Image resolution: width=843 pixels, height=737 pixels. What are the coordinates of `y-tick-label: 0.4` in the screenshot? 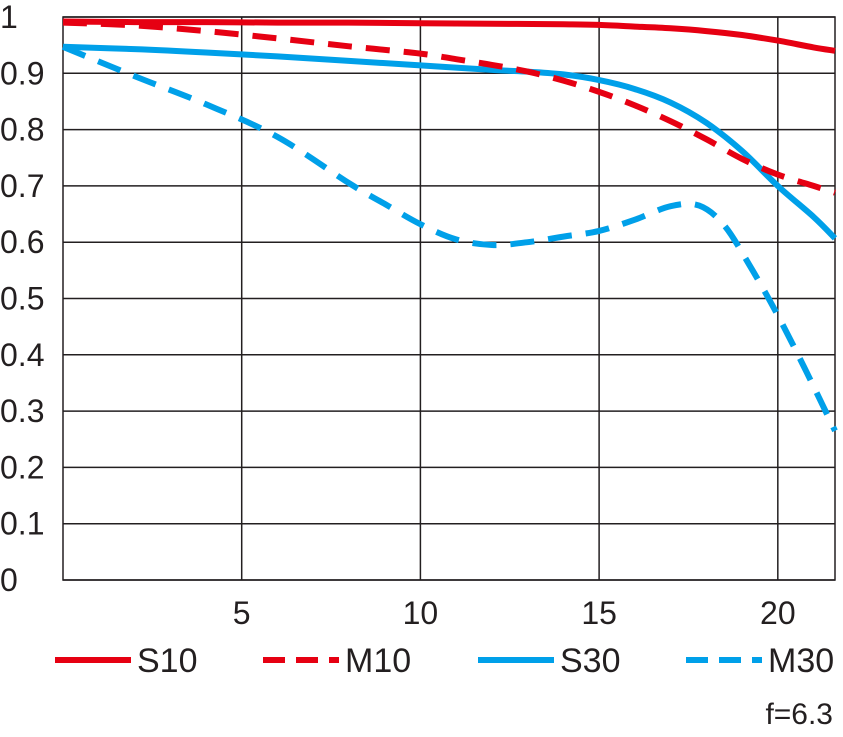 It's located at (22, 355).